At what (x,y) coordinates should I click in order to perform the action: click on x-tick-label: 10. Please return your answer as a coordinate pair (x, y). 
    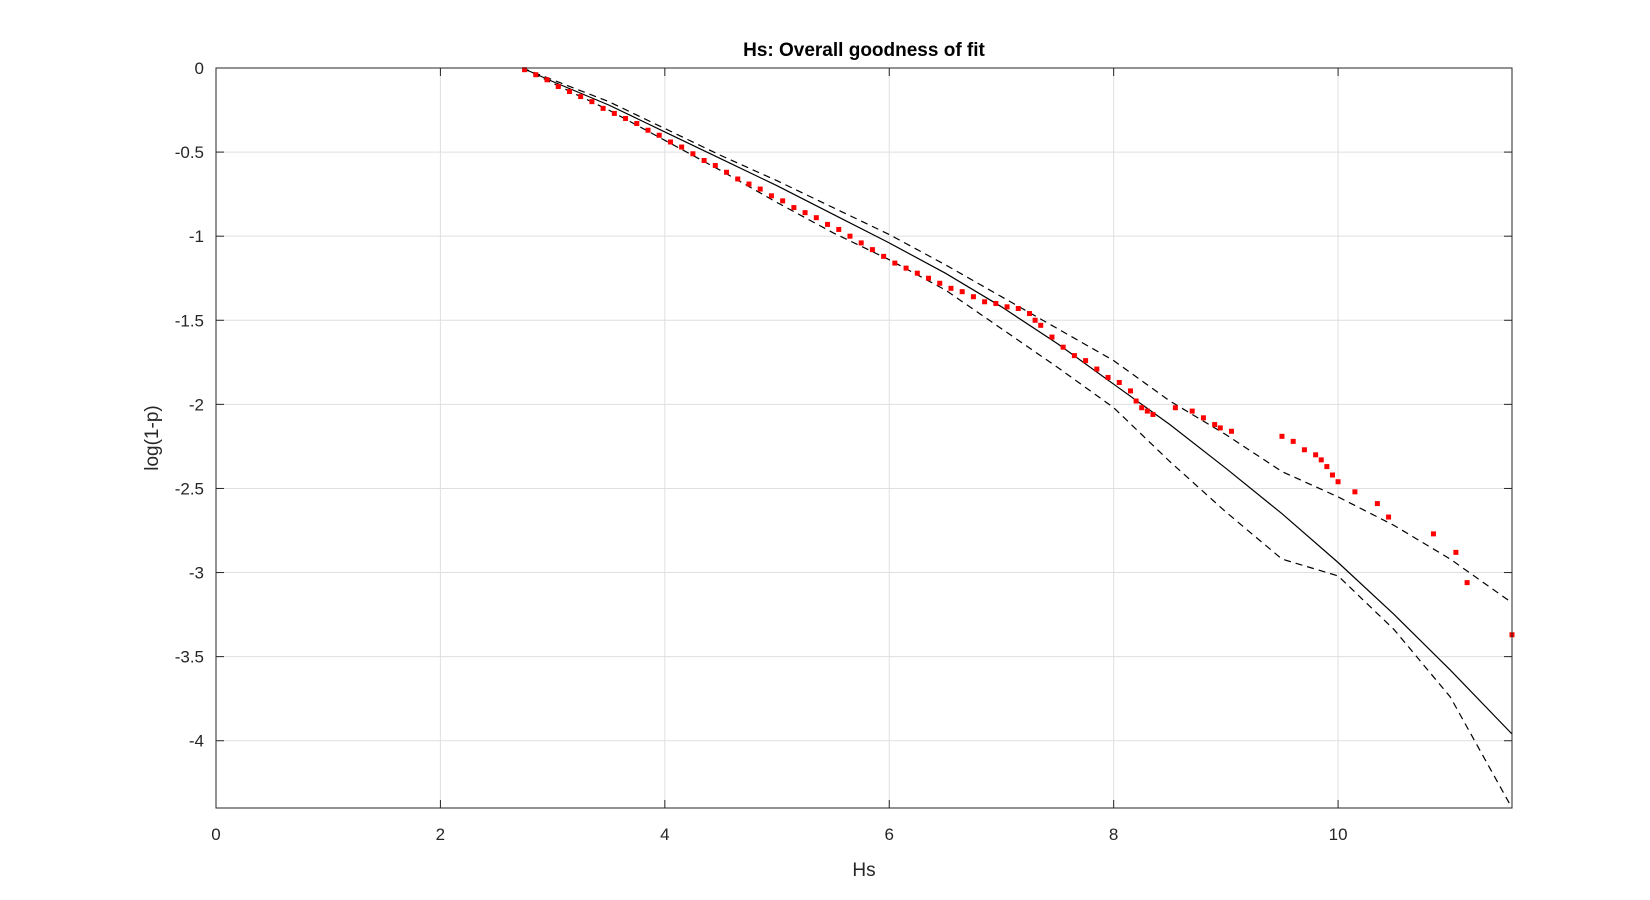
    Looking at the image, I should click on (1338, 834).